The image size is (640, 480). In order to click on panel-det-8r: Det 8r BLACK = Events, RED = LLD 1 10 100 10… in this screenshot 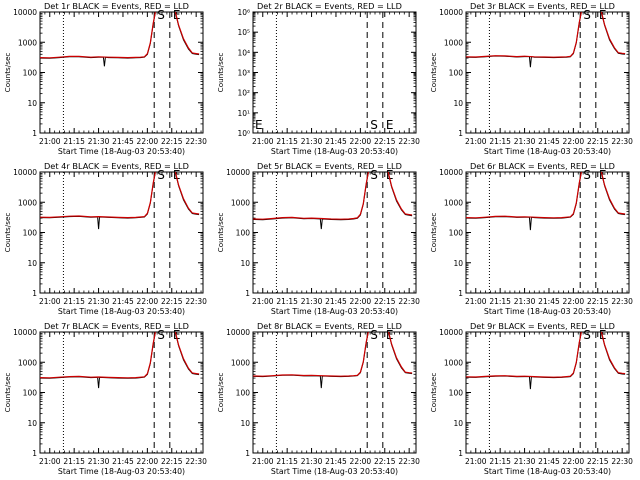, I will do `click(318, 398)`.